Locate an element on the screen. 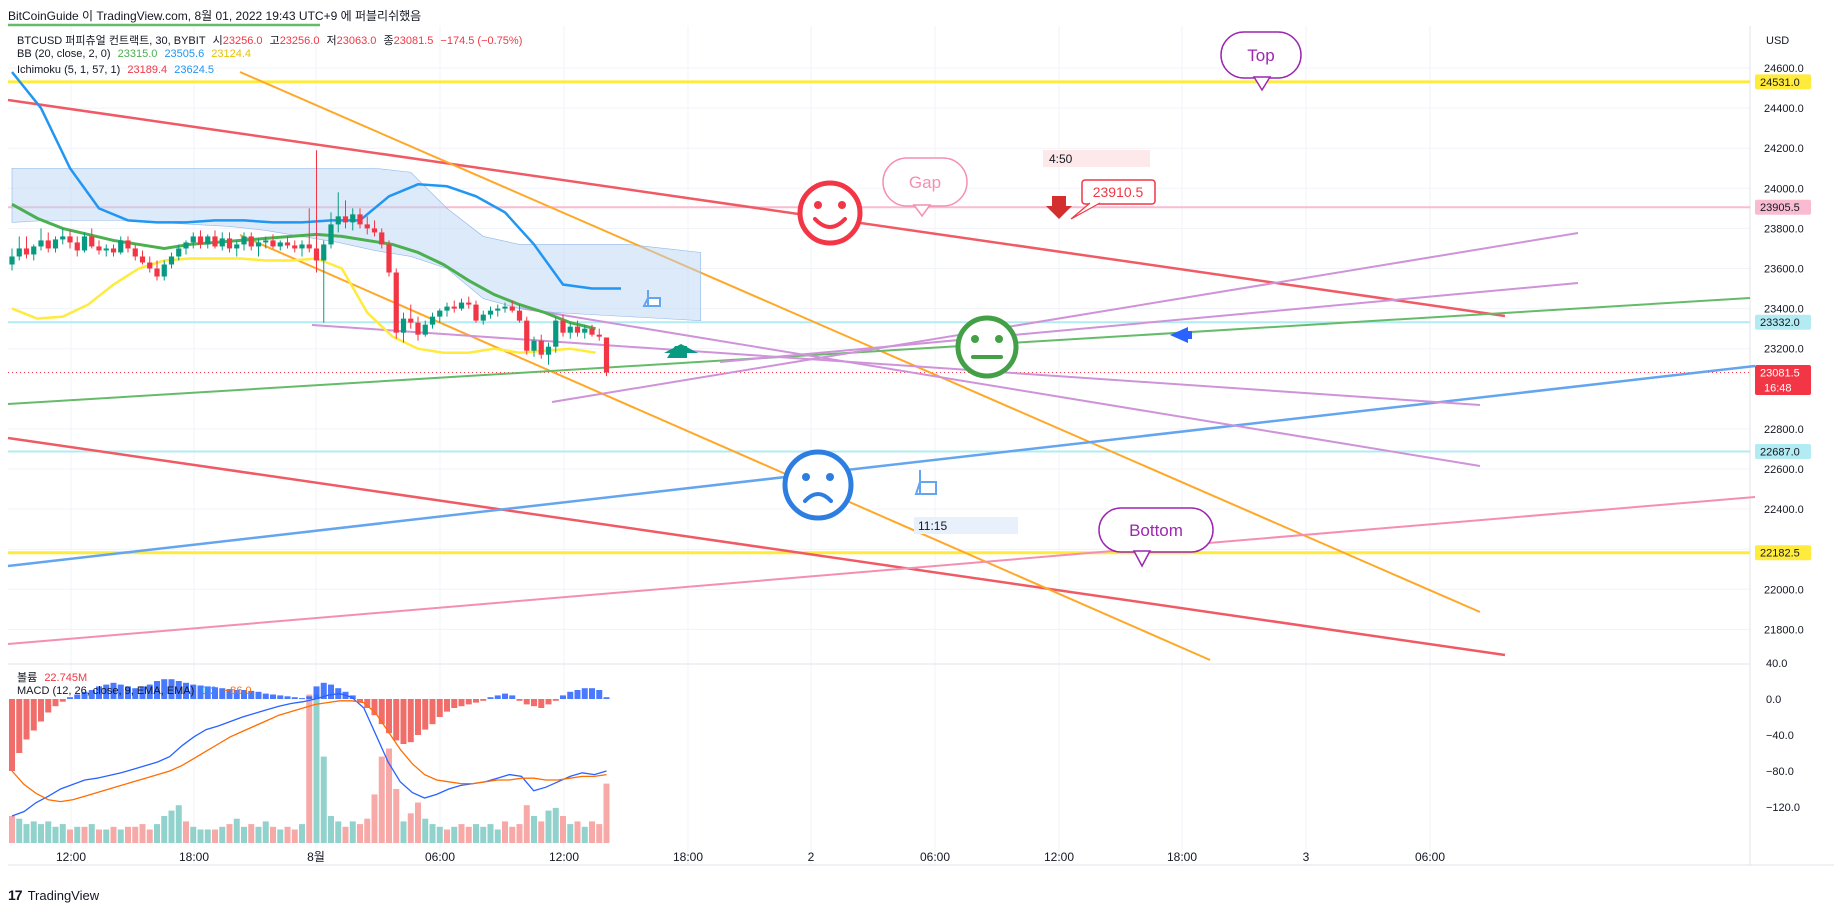 The width and height of the screenshot is (1834, 907). footer: 17 TradingView is located at coordinates (53, 895).